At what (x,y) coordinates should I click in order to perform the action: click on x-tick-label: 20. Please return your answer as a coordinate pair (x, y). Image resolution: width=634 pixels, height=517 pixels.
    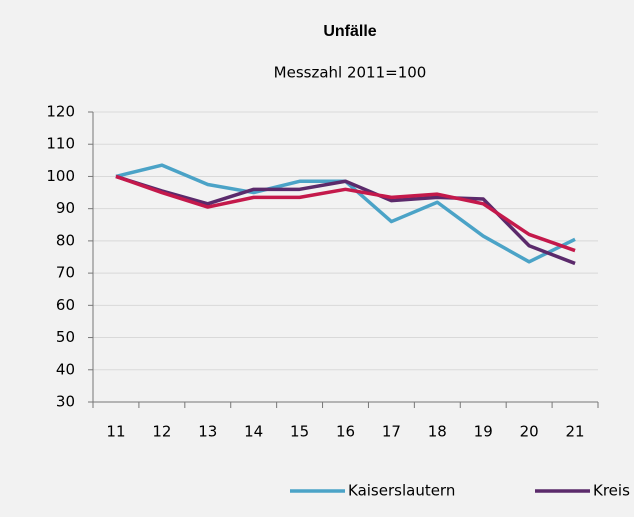
    Looking at the image, I should click on (529, 432).